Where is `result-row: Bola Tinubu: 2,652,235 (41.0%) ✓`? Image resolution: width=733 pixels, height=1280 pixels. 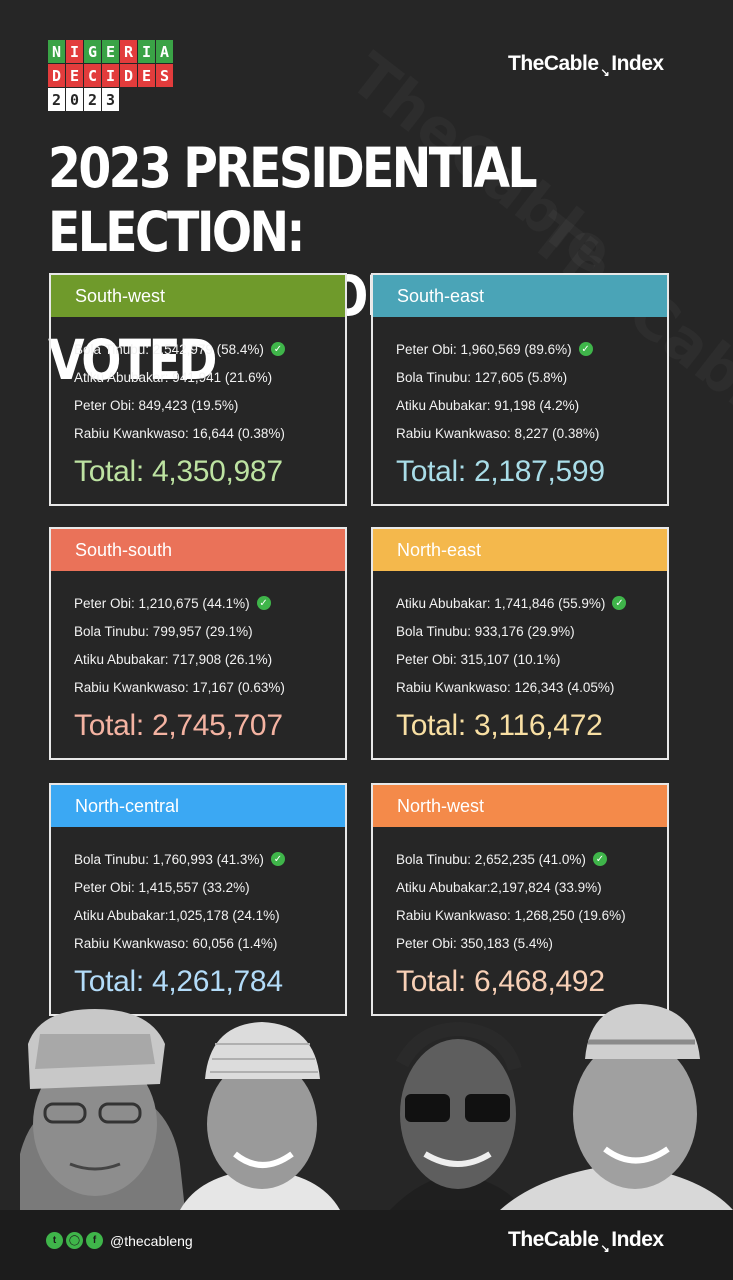 result-row: Bola Tinubu: 2,652,235 (41.0%) ✓ is located at coordinates (531, 859).